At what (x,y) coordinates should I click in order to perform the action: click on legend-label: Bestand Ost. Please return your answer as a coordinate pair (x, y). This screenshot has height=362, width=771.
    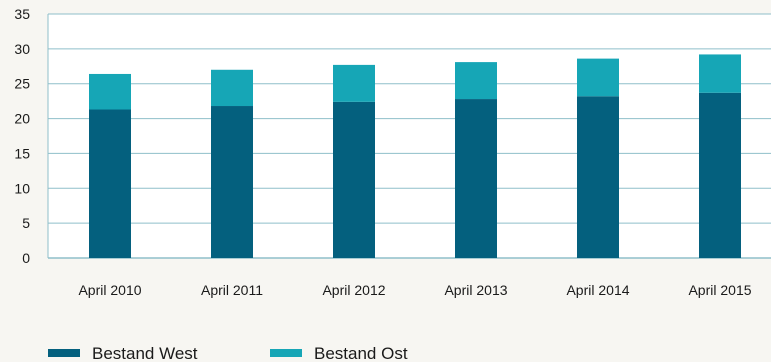
    Looking at the image, I should click on (361, 353).